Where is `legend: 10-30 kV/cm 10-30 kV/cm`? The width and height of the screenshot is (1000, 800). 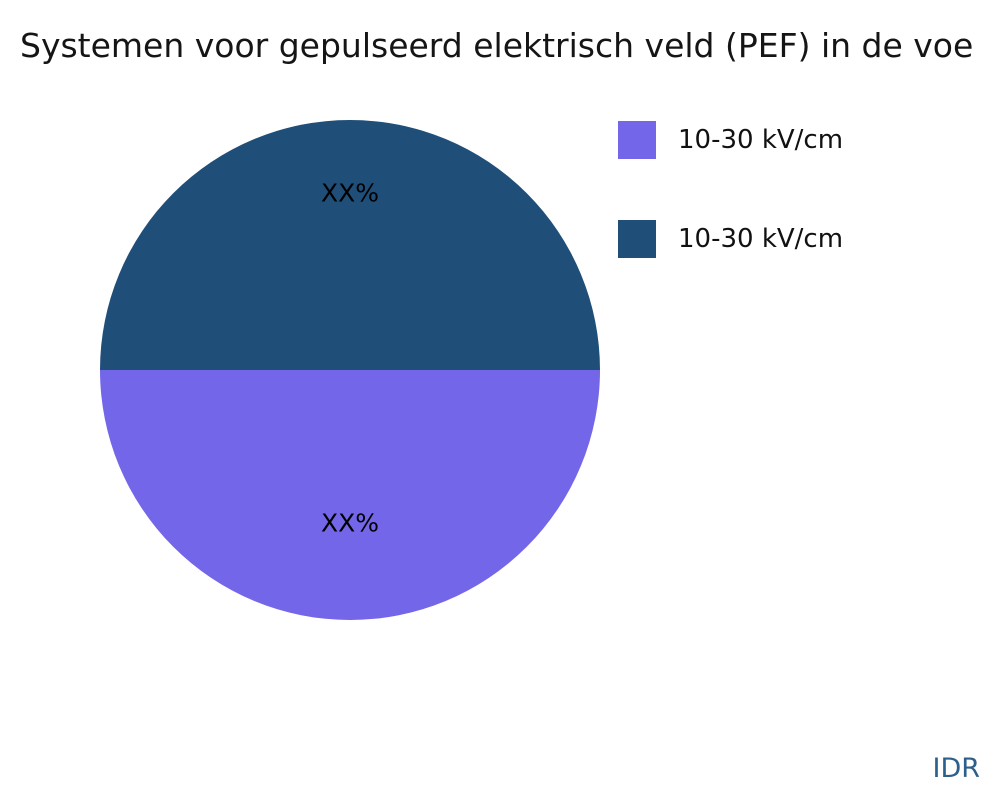 legend: 10-30 kV/cm 10-30 kV/cm is located at coordinates (730, 219).